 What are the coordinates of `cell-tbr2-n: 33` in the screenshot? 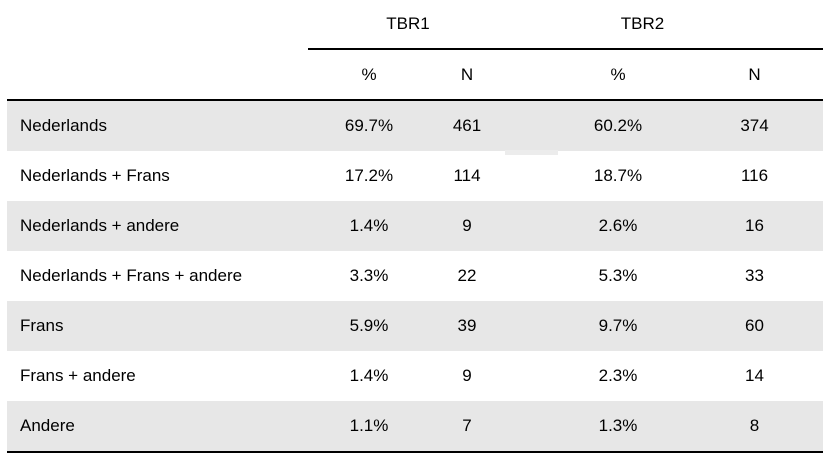 It's located at (754, 275).